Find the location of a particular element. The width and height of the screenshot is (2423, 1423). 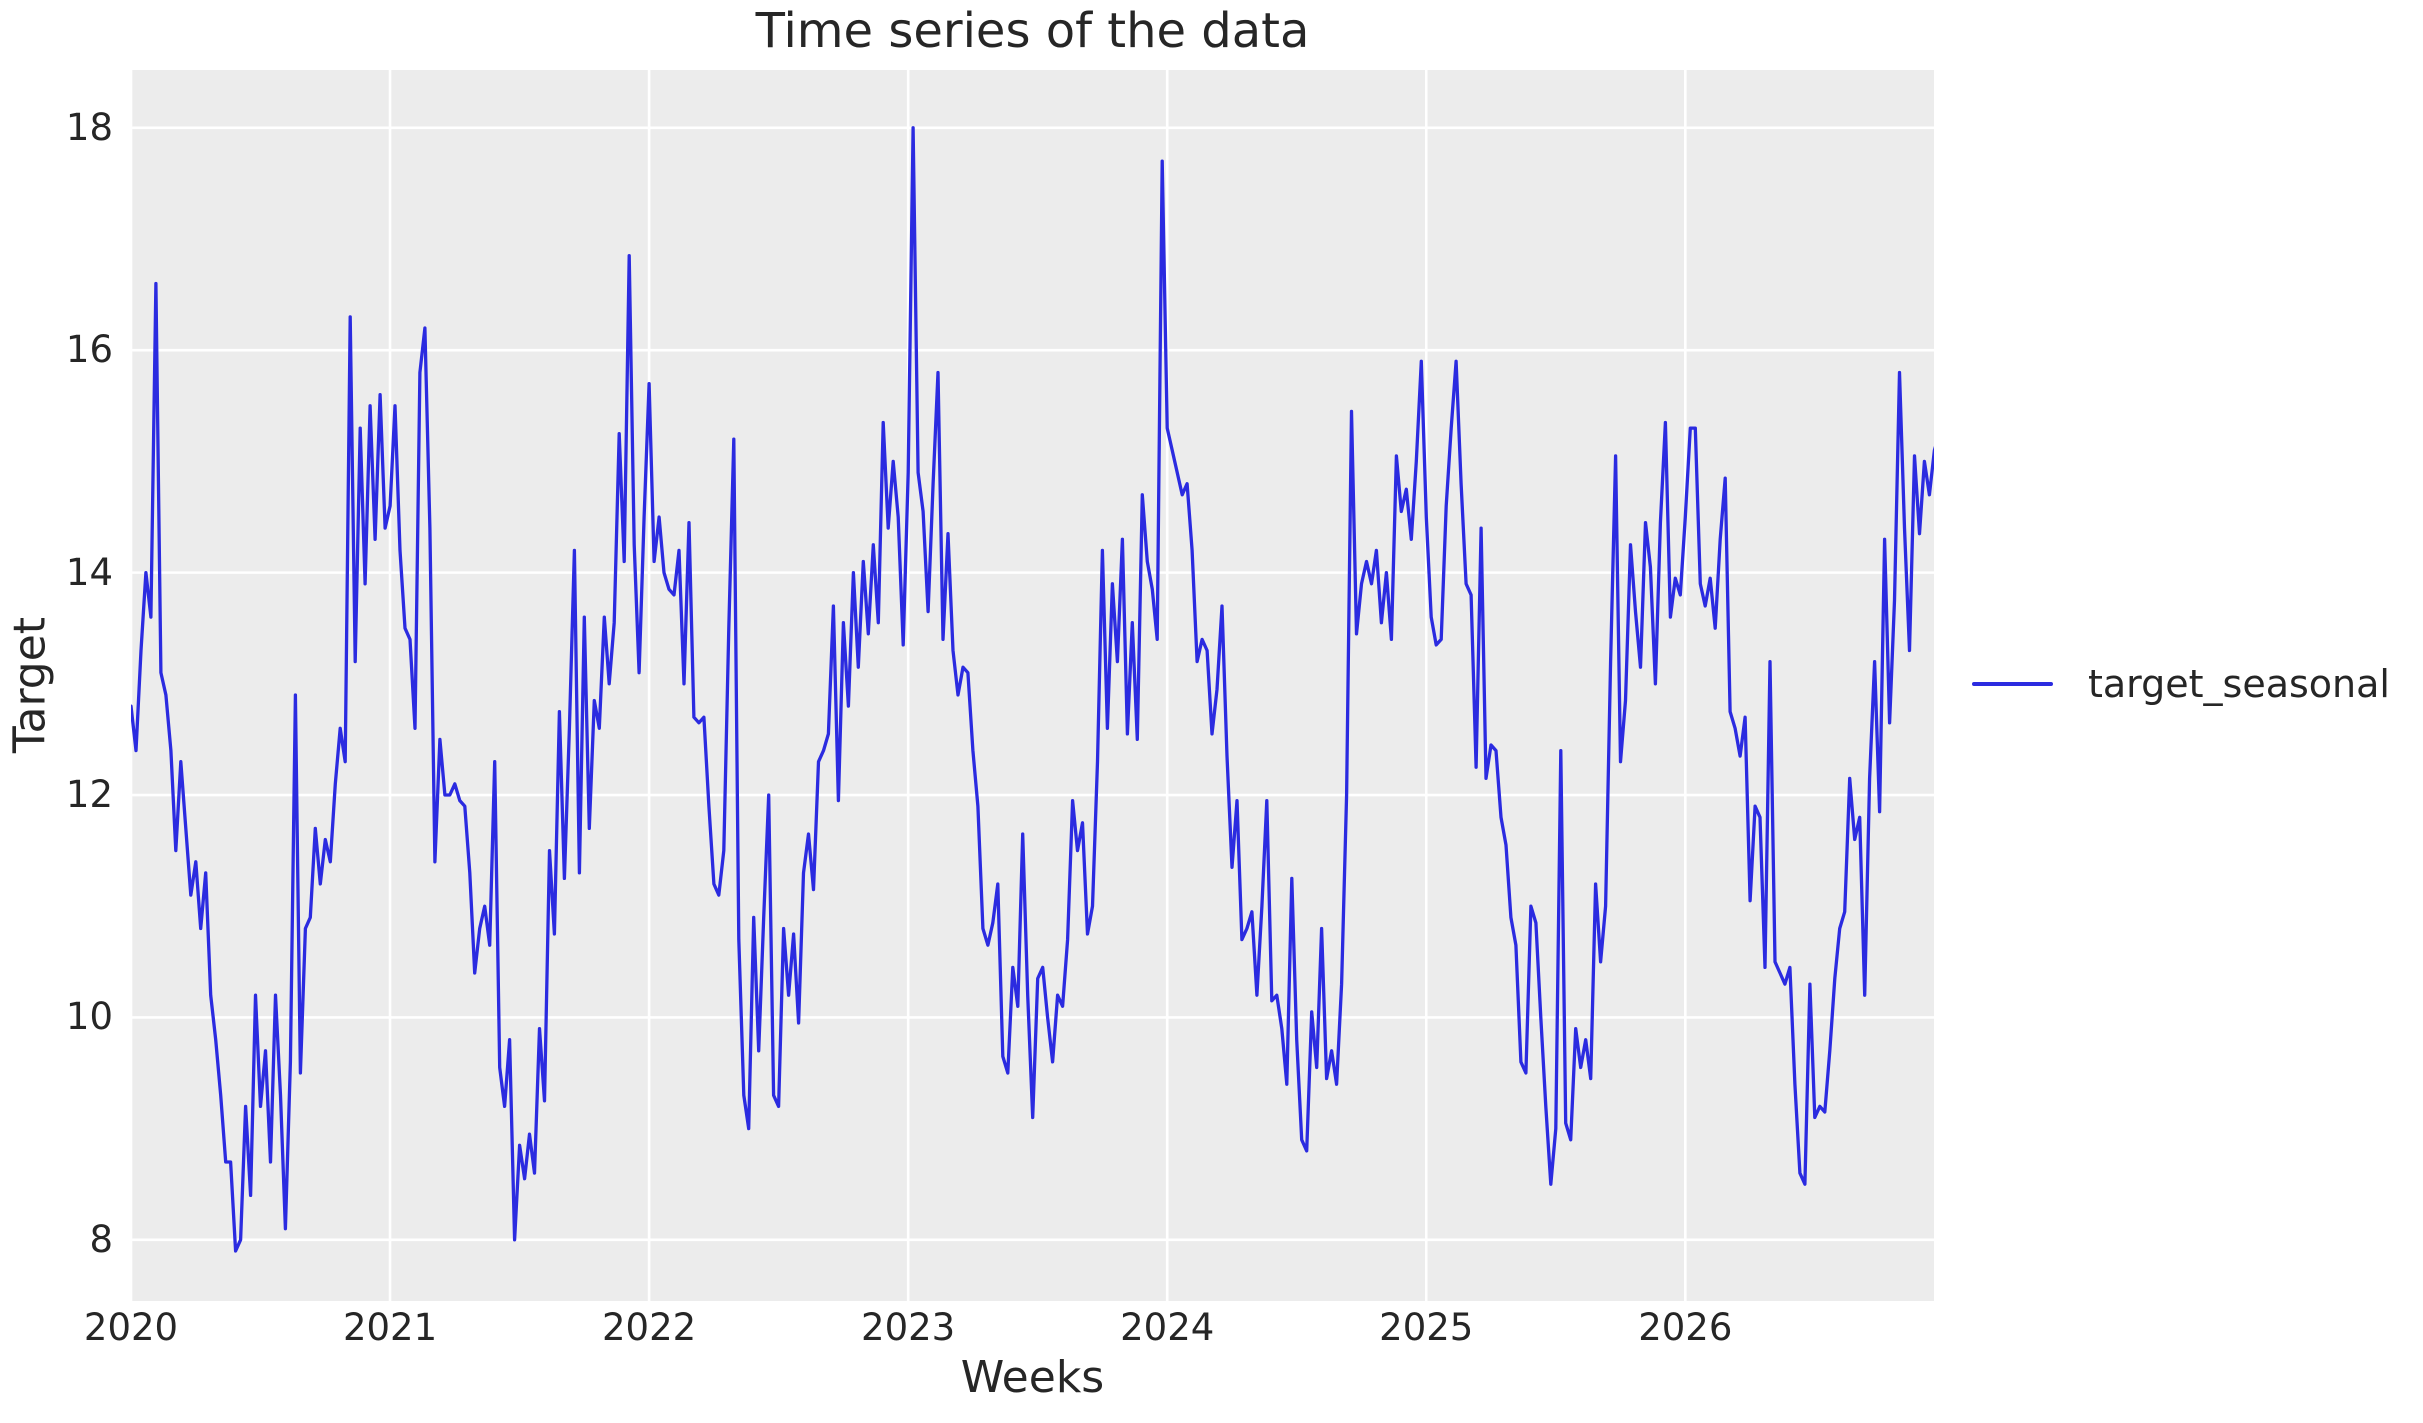

legend-label: target_seasonal is located at coordinates (2239, 684).